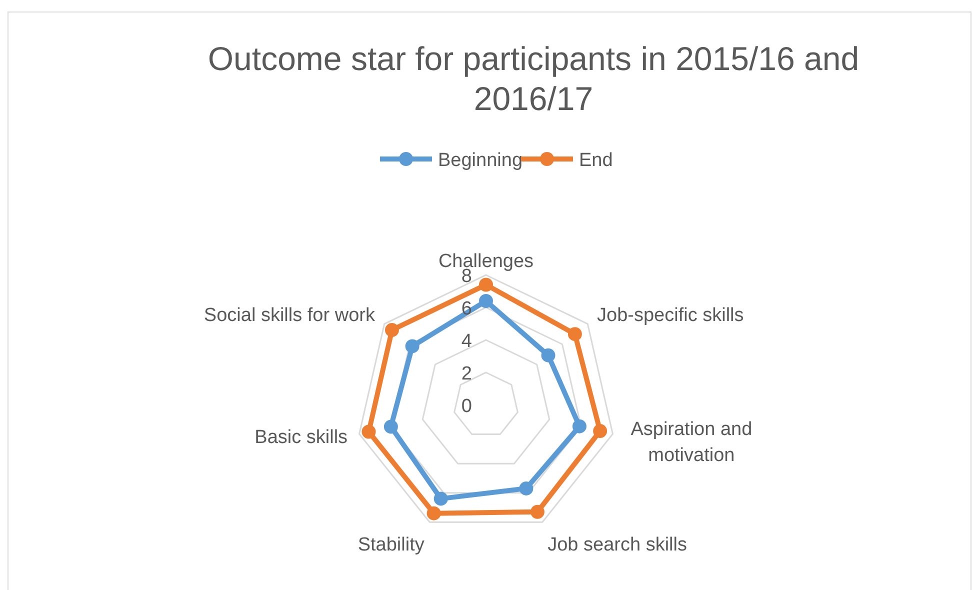 This screenshot has width=973, height=590. Describe the element at coordinates (466, 374) in the screenshot. I see `y-tick-label: 2` at that location.